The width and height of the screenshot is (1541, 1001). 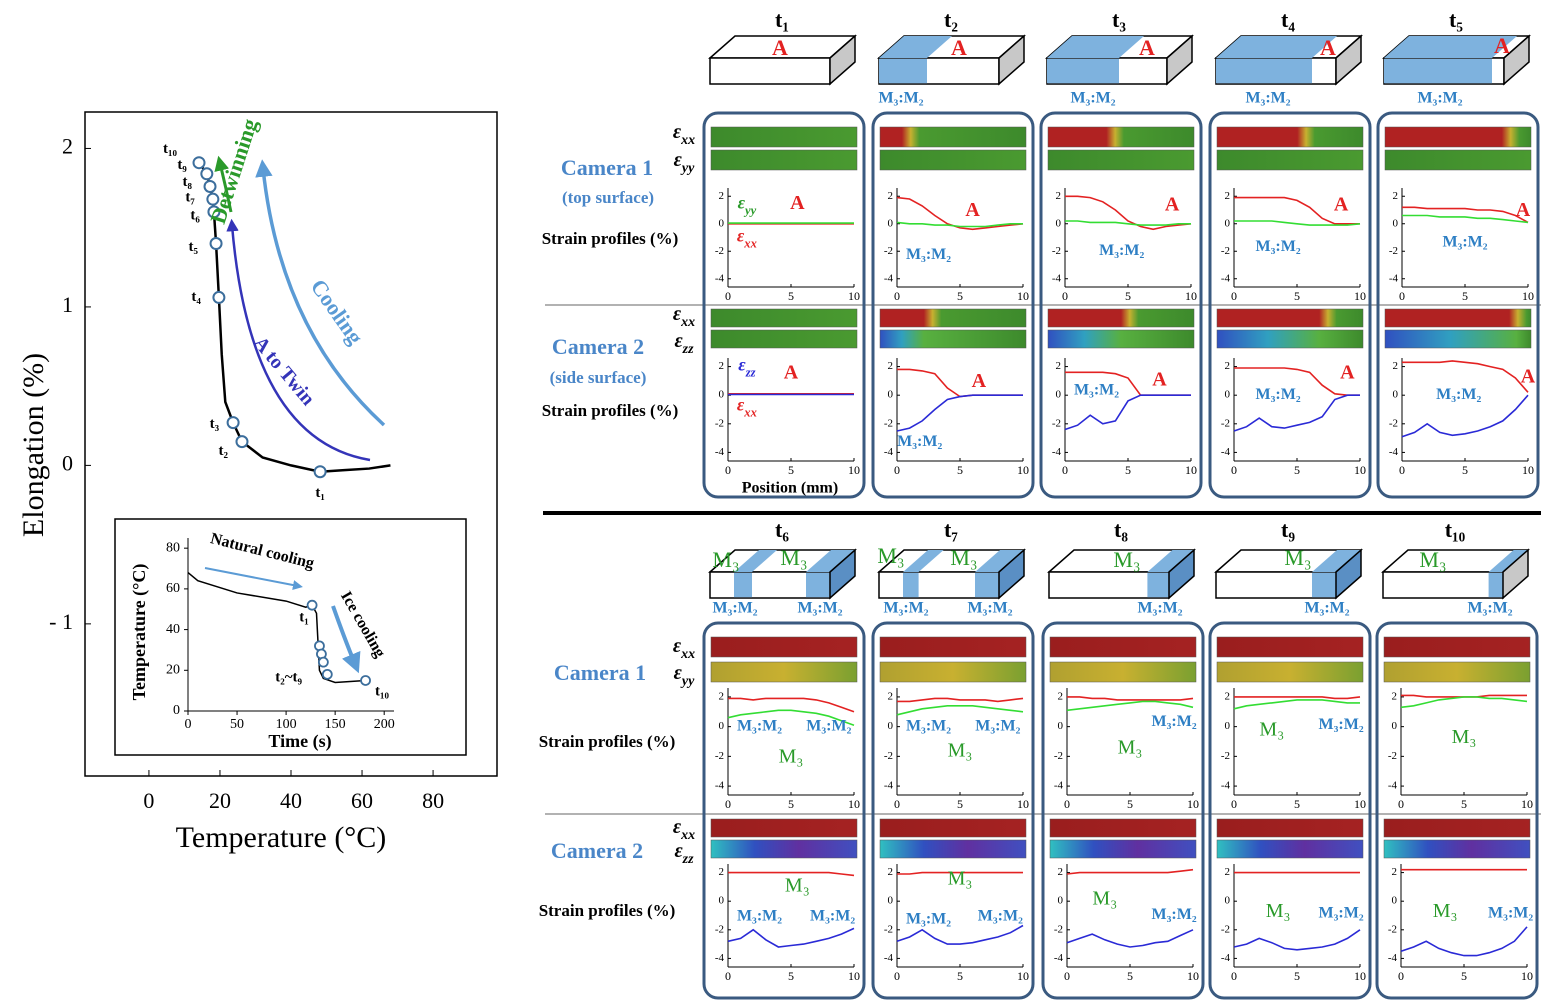 I want to click on y-axis-label: Elongation (%), so click(x=33, y=445).